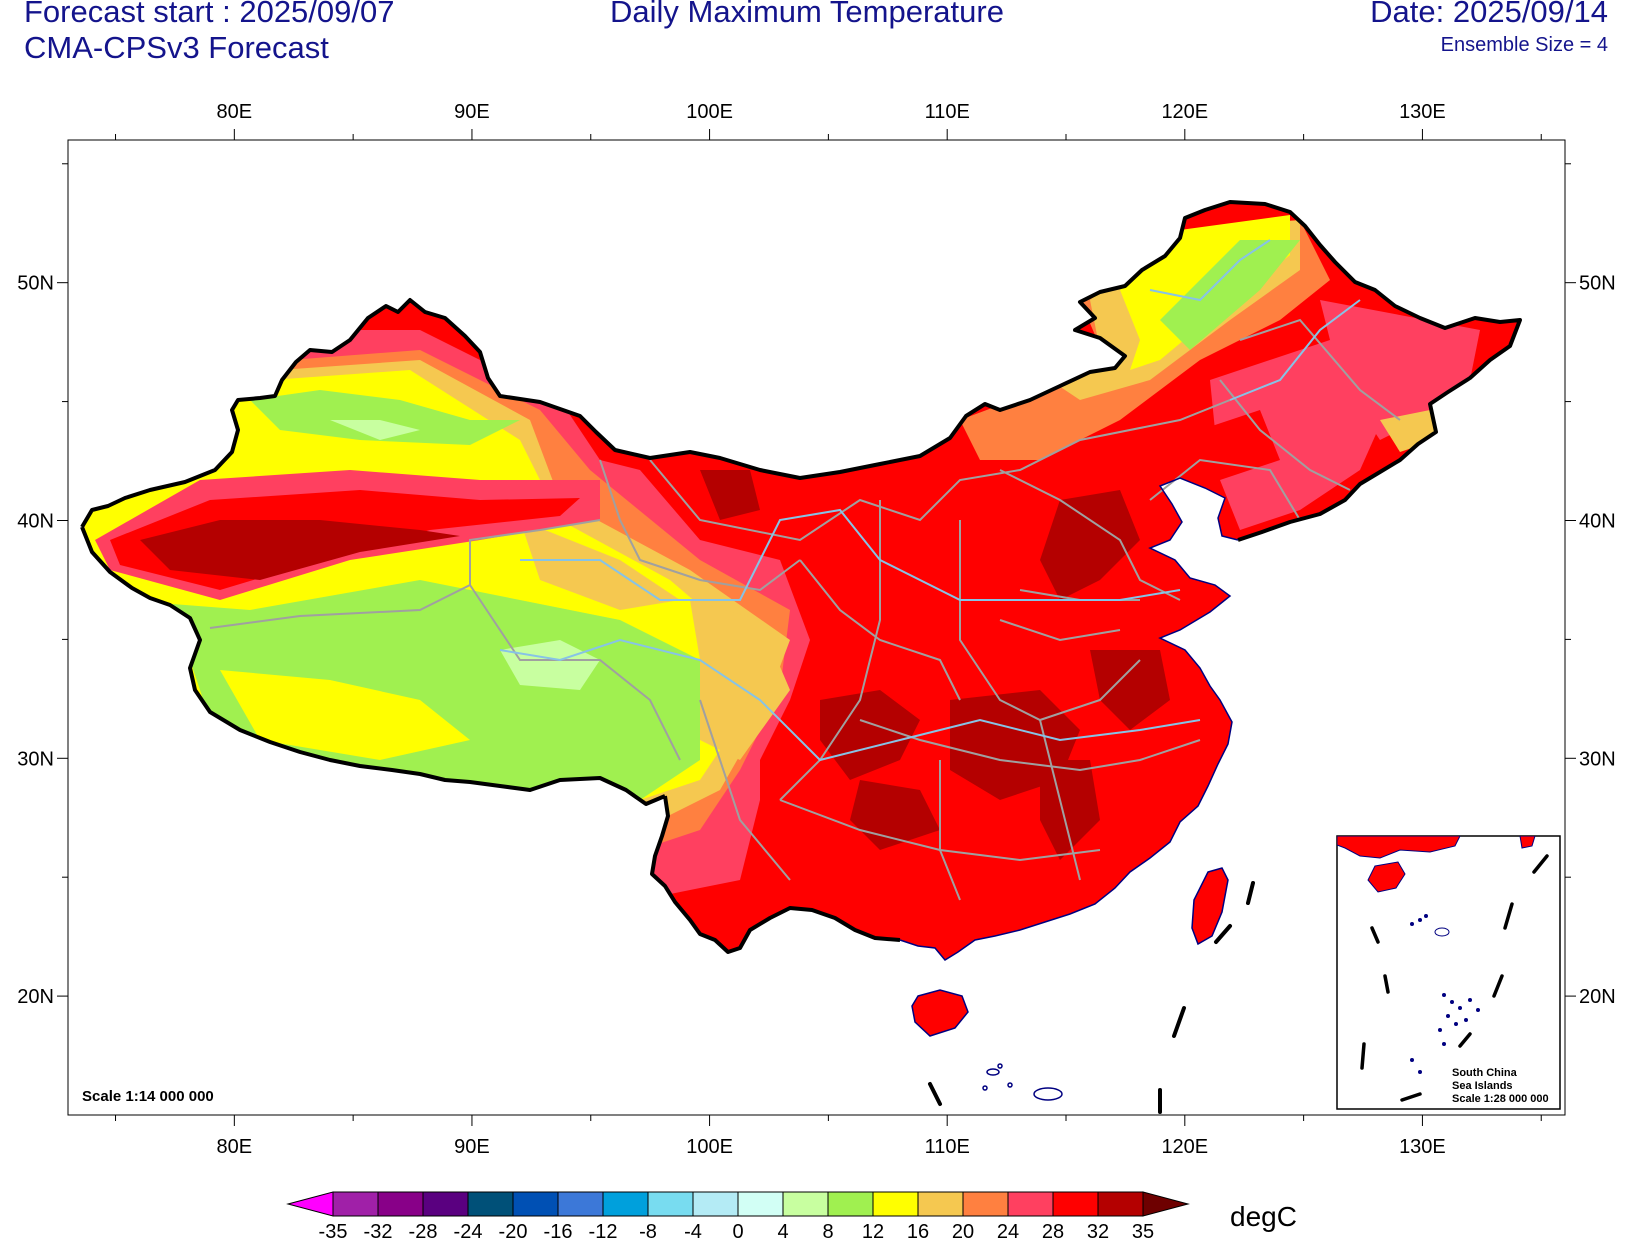 The height and width of the screenshot is (1241, 1632). I want to click on legend-level-label: 20, so click(963, 1231).